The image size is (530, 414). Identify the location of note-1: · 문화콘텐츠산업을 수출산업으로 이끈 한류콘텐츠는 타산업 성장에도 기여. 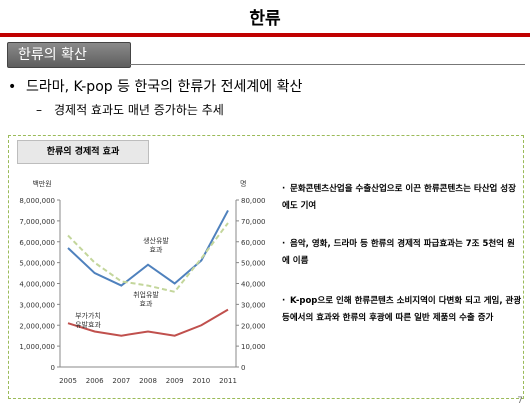
(402, 198).